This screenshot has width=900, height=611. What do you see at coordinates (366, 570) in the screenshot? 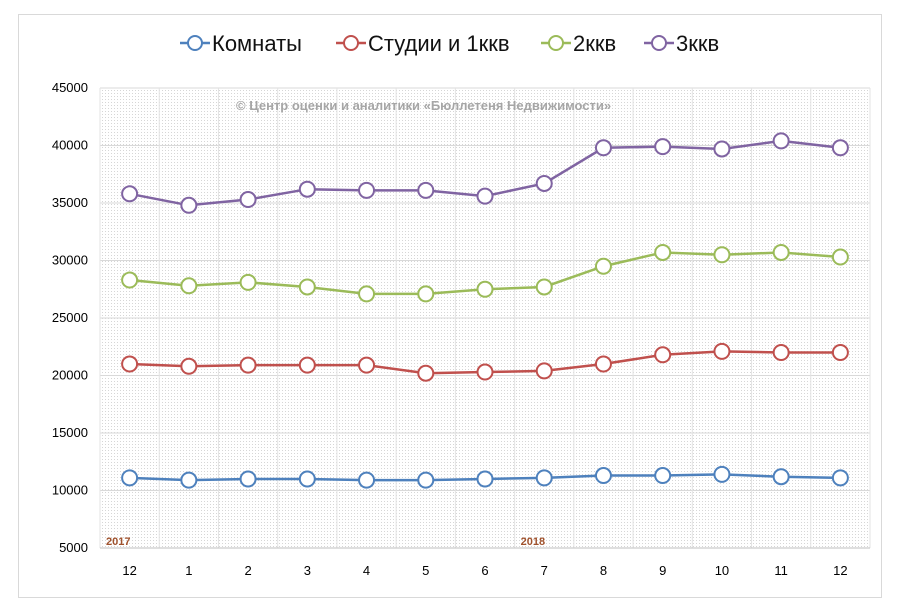
I see `x-tick-label: 4` at bounding box center [366, 570].